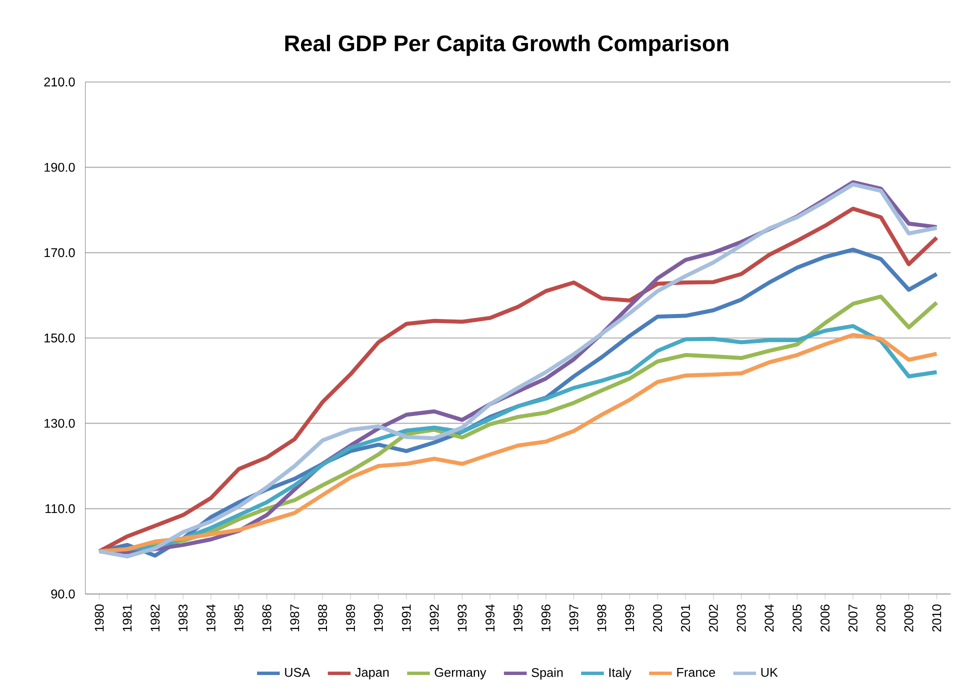 The image size is (961, 696). Describe the element at coordinates (434, 618) in the screenshot. I see `x-tick-label: 1992` at that location.